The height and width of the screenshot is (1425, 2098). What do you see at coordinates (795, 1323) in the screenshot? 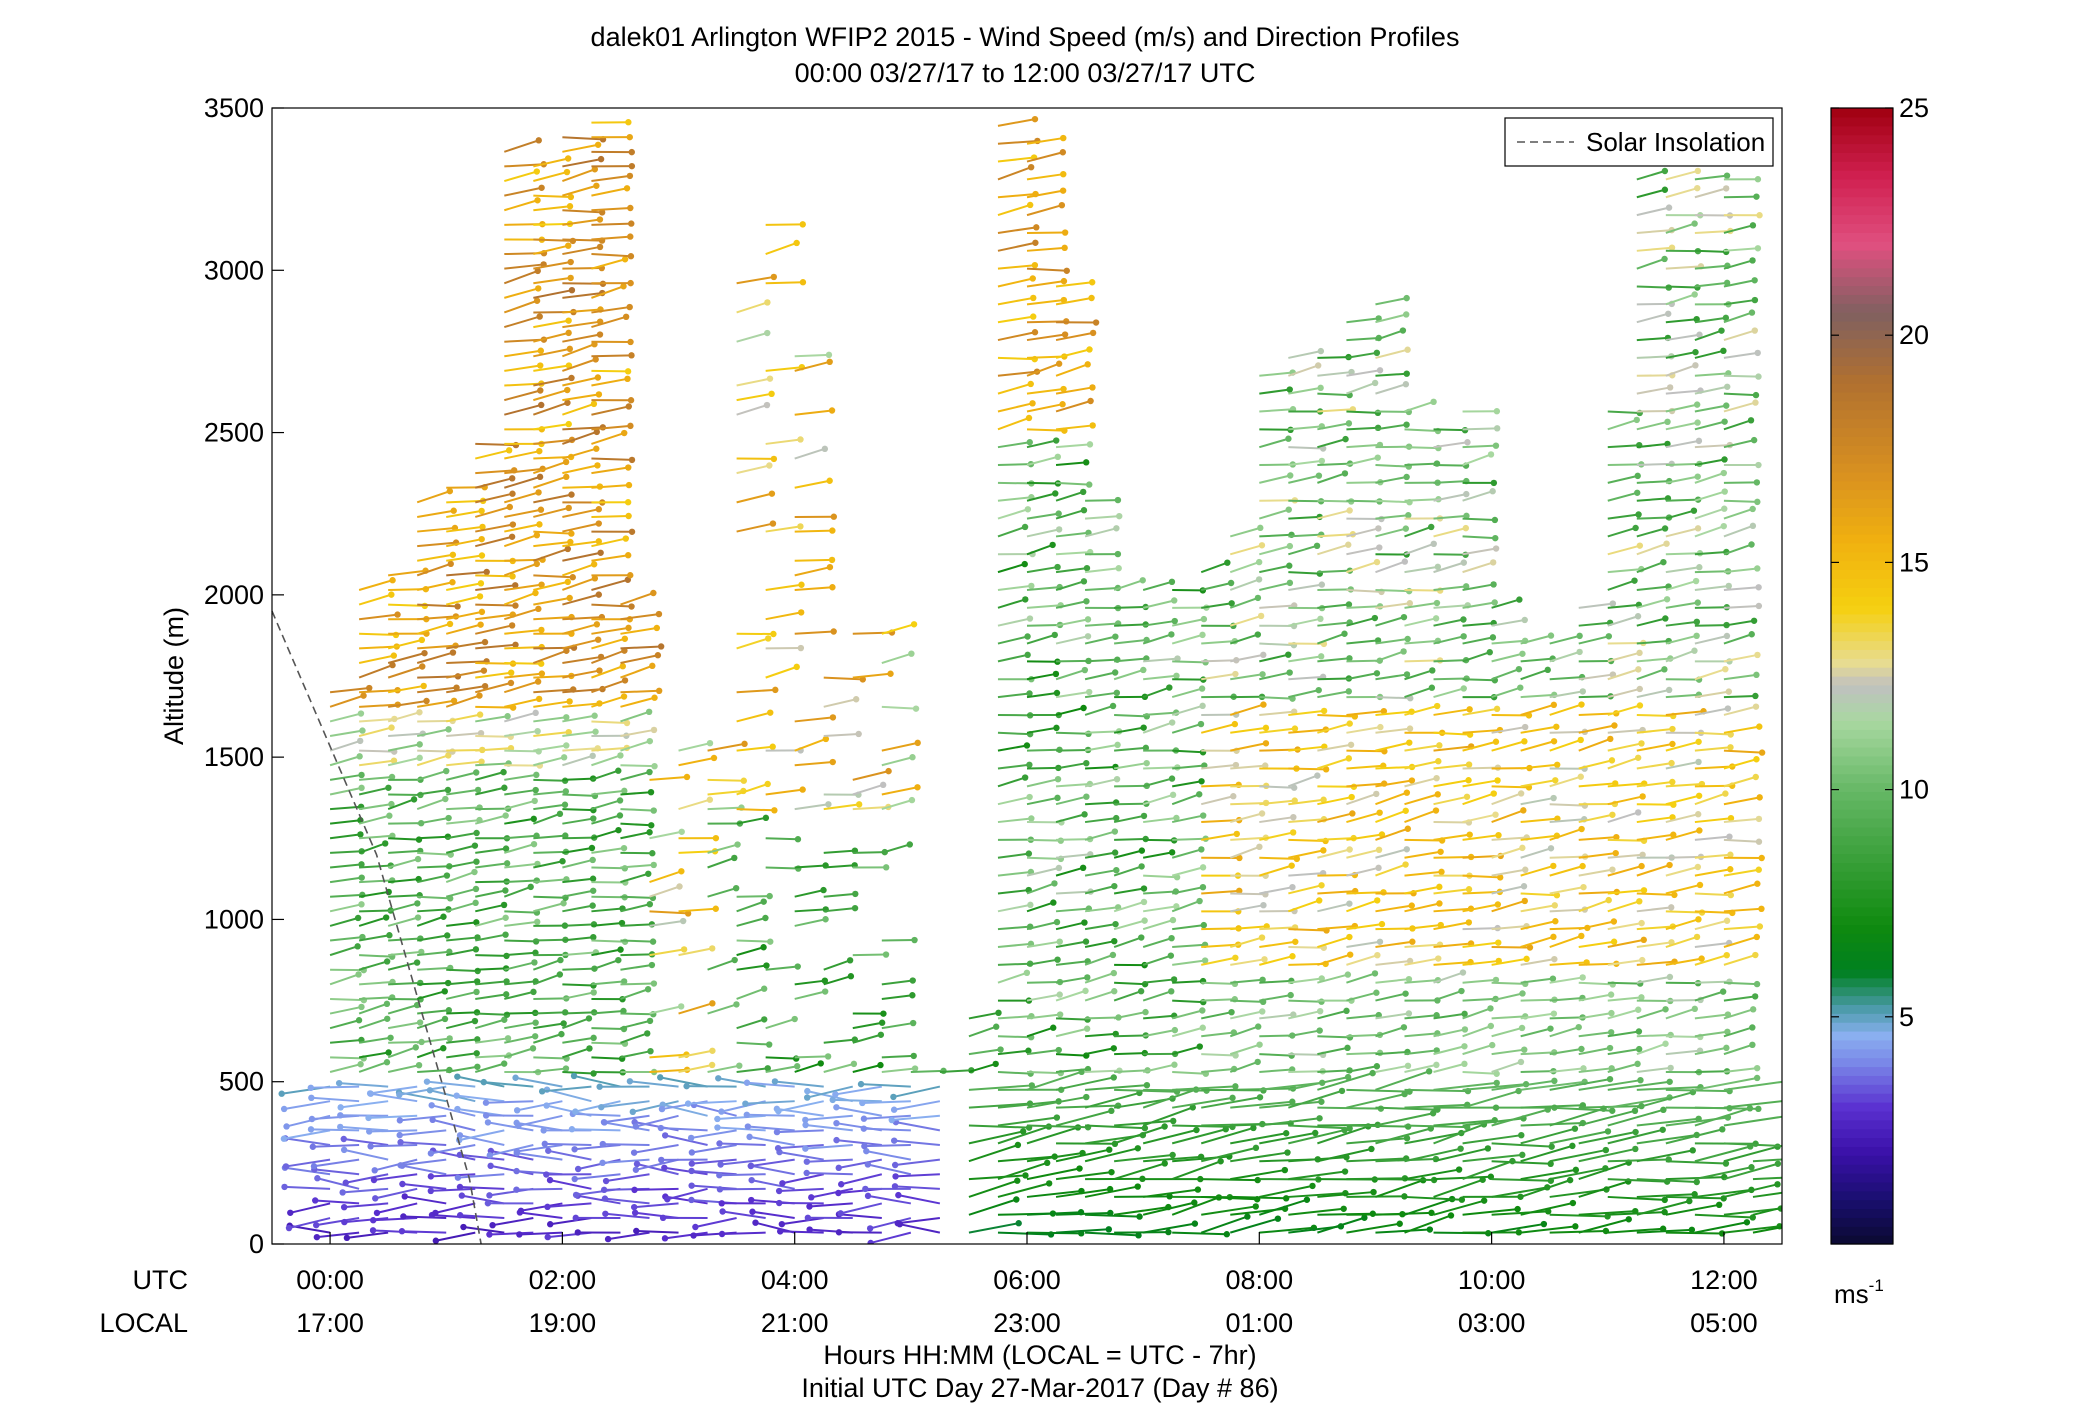
I see `x-tick-label-local: 21:00` at bounding box center [795, 1323].